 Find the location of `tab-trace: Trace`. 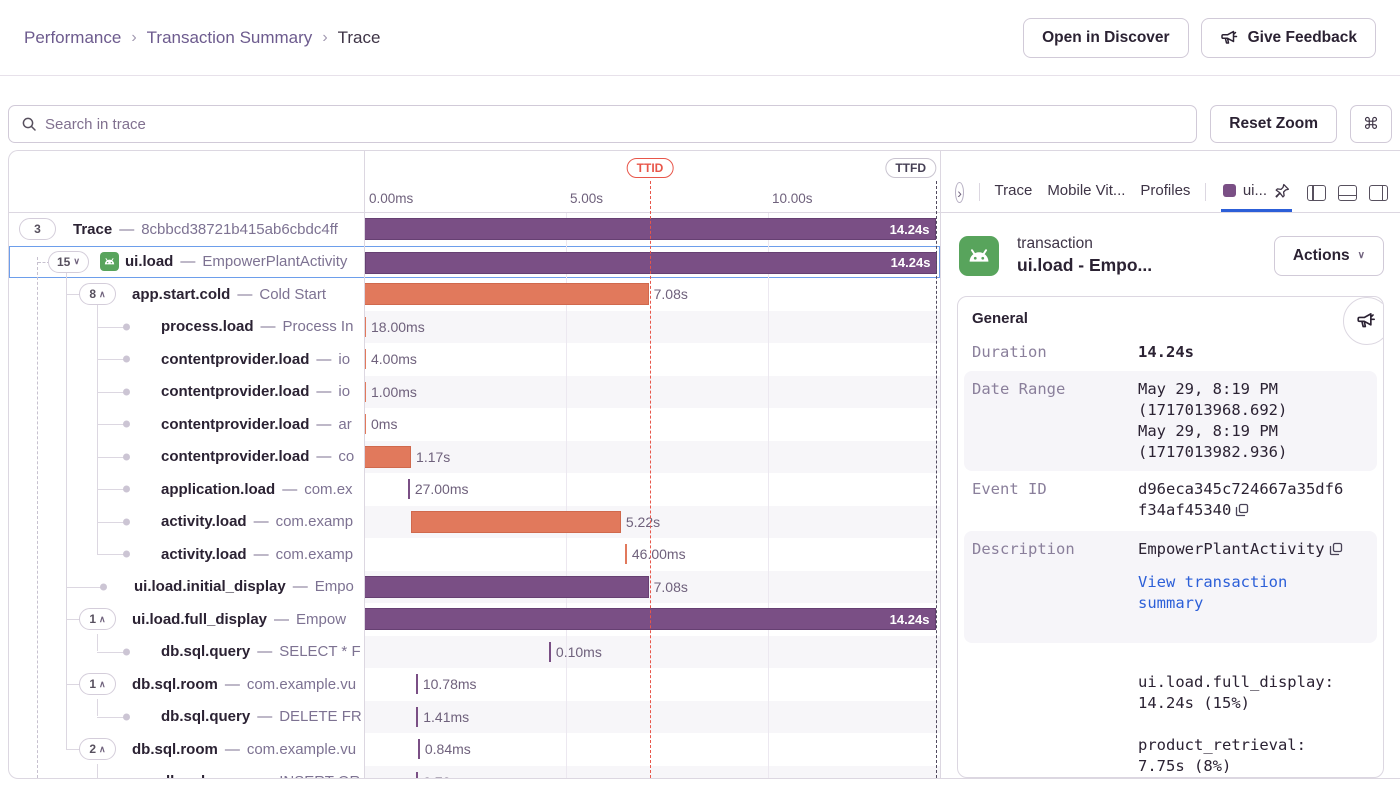

tab-trace: Trace is located at coordinates (1013, 190).